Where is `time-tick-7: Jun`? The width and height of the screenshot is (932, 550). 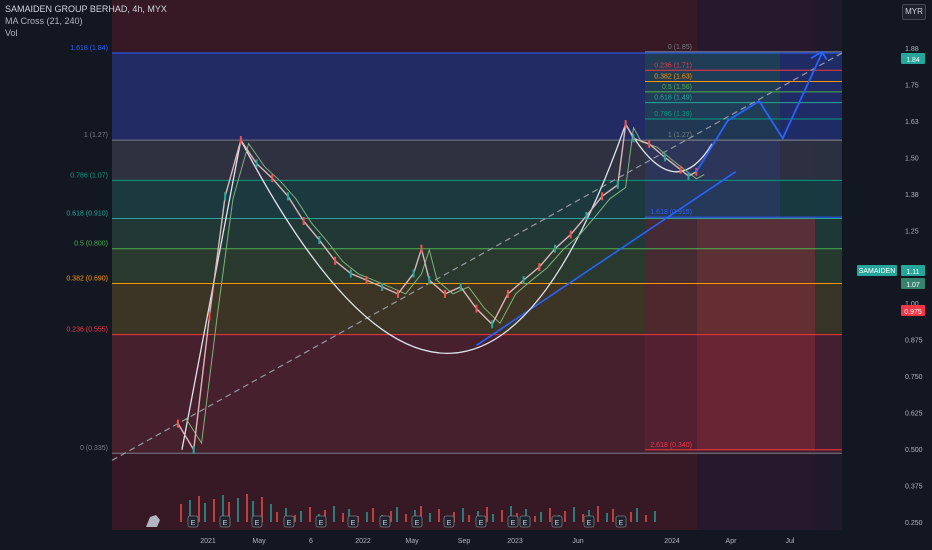
time-tick-7: Jun is located at coordinates (577, 541).